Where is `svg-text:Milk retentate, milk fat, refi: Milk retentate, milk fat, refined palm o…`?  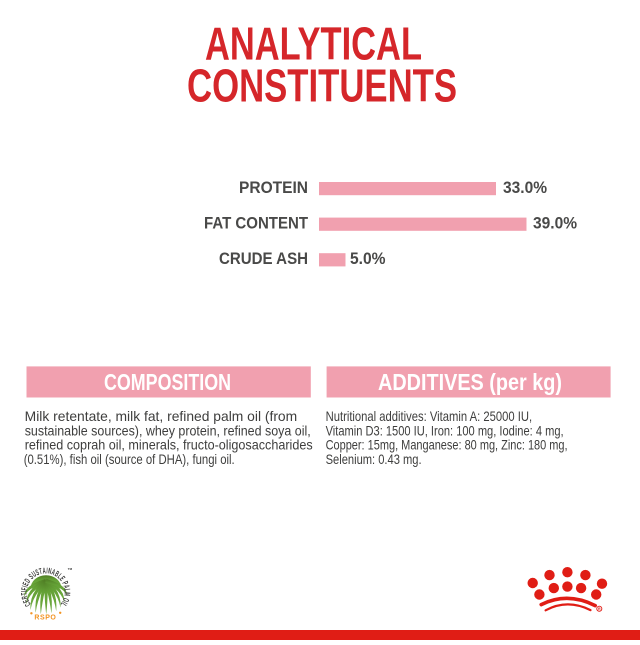 svg-text:Milk retentate, milk fat, refi: Milk retentate, milk fat, refined palm o… is located at coordinates (161, 416).